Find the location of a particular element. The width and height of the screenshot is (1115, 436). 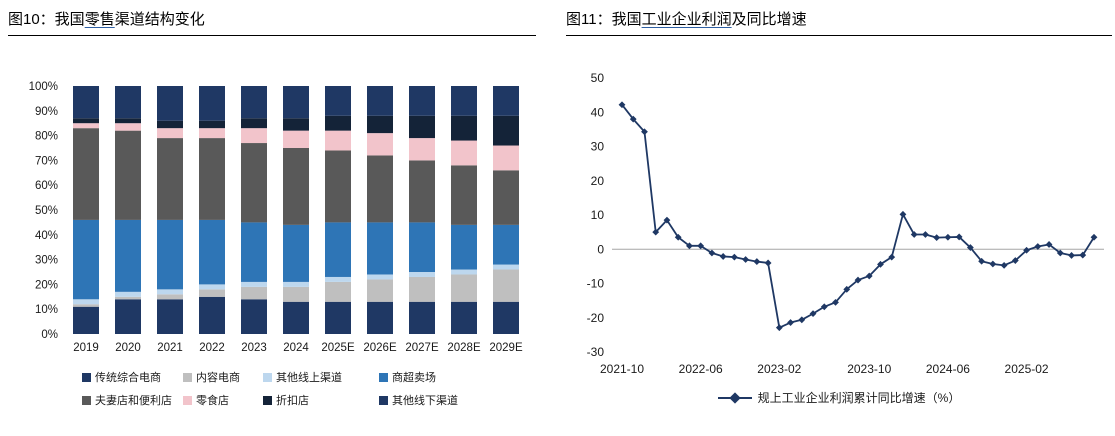

axis-label: 30% is located at coordinates (46, 261).